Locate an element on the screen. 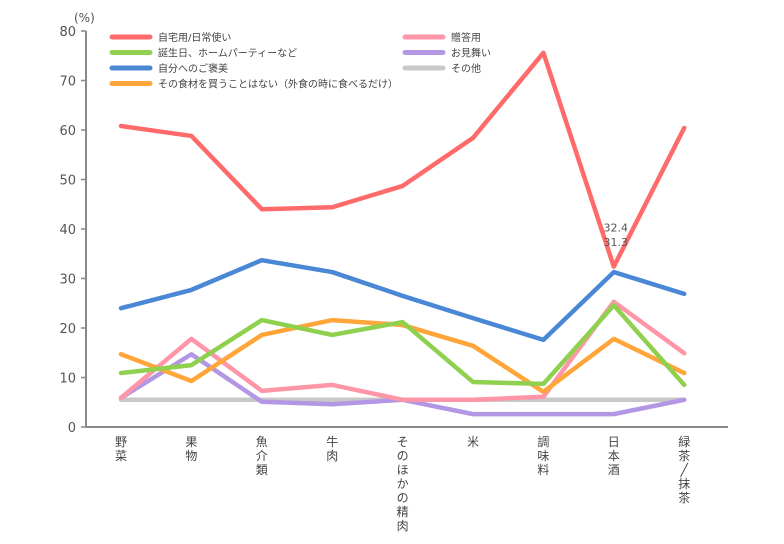  y-tick-label: 40 is located at coordinates (67, 230).